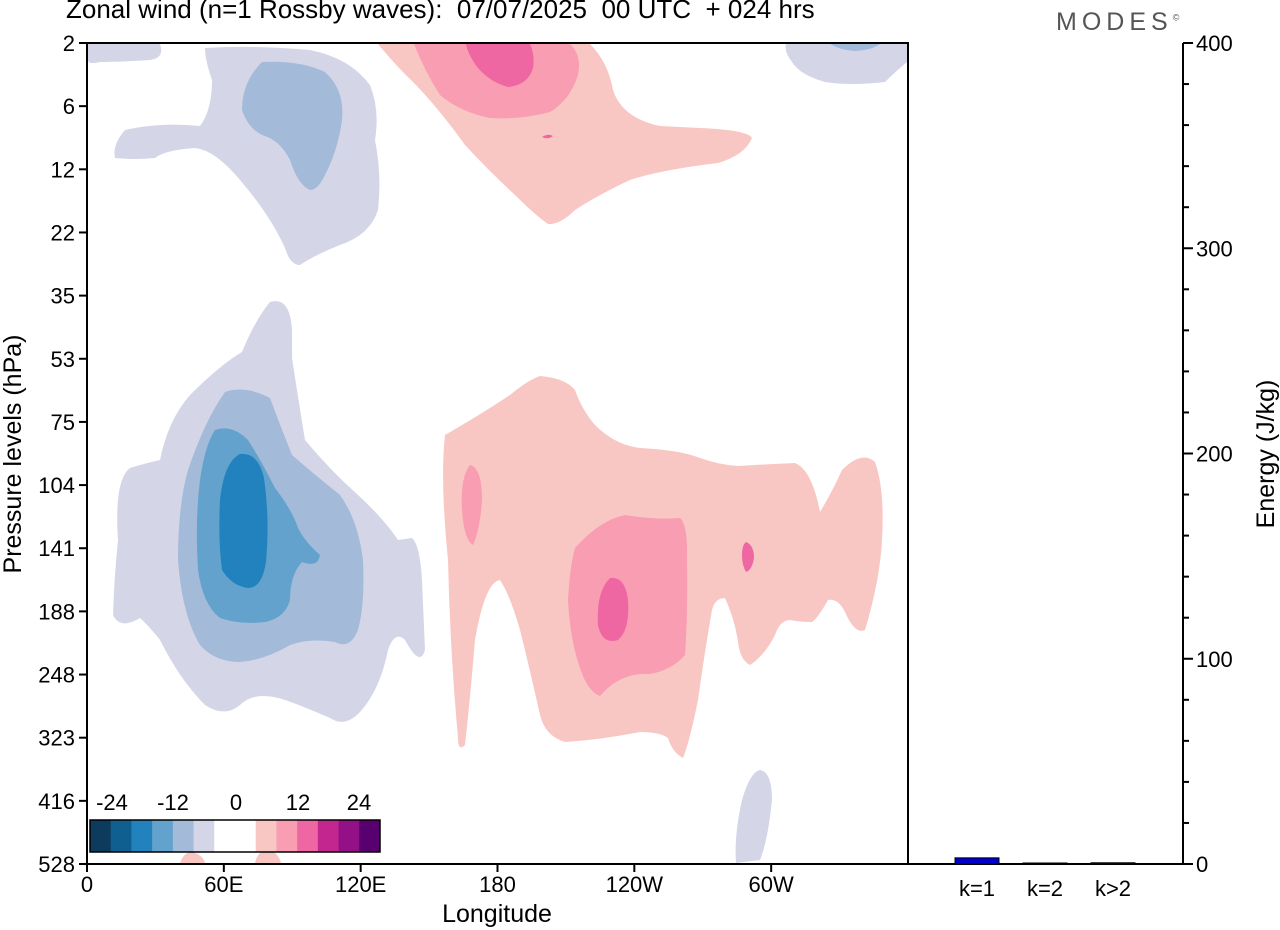 Image resolution: width=1280 pixels, height=930 pixels. What do you see at coordinates (292, 125) in the screenshot?
I see `contour-easterly-upper-inner` at bounding box center [292, 125].